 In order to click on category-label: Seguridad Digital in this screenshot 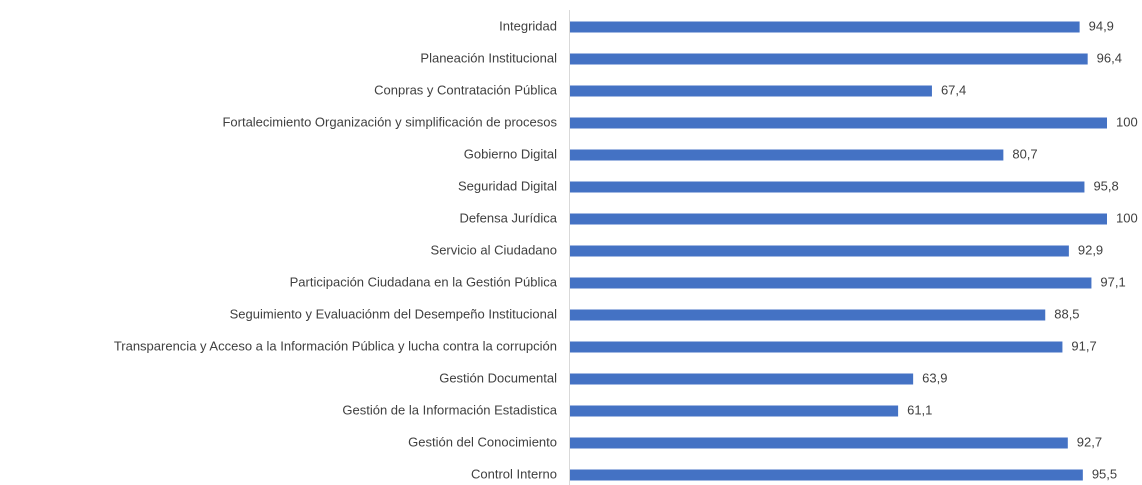, I will do `click(507, 185)`.